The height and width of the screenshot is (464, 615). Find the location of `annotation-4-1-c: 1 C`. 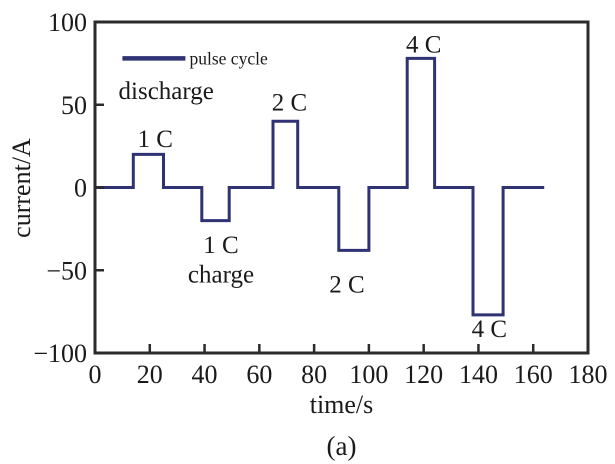

annotation-4-1-c: 1 C is located at coordinates (220, 245).